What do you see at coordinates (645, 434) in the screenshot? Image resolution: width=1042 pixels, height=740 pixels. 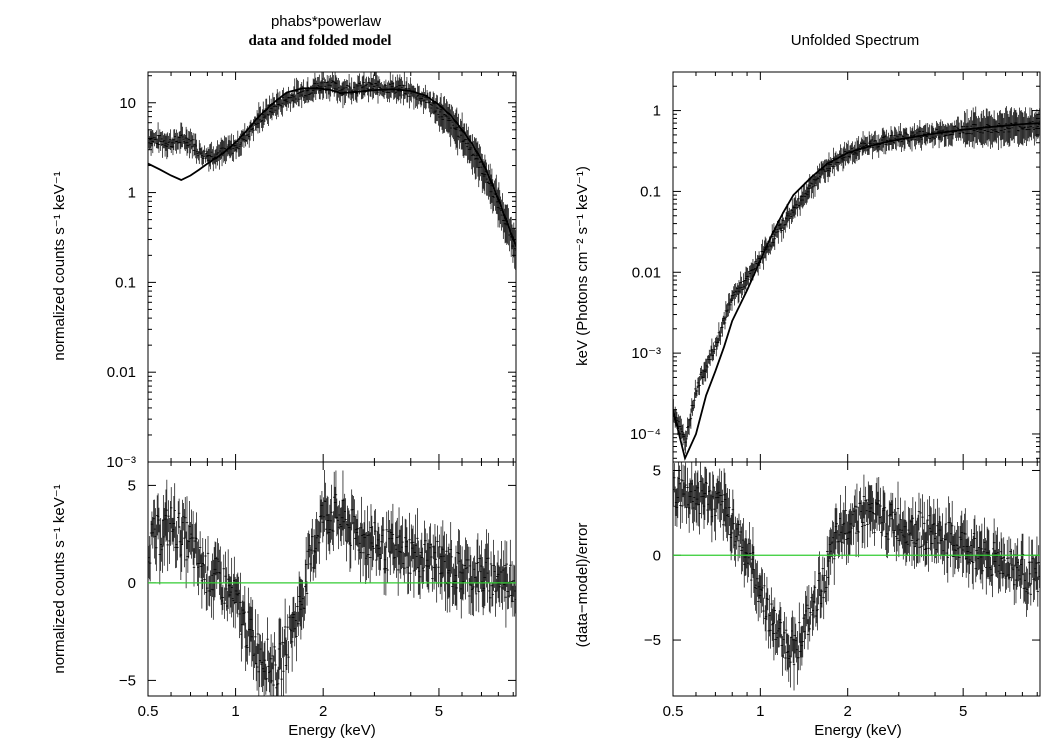 I see `y-tick-label: 10⁻⁴` at bounding box center [645, 434].